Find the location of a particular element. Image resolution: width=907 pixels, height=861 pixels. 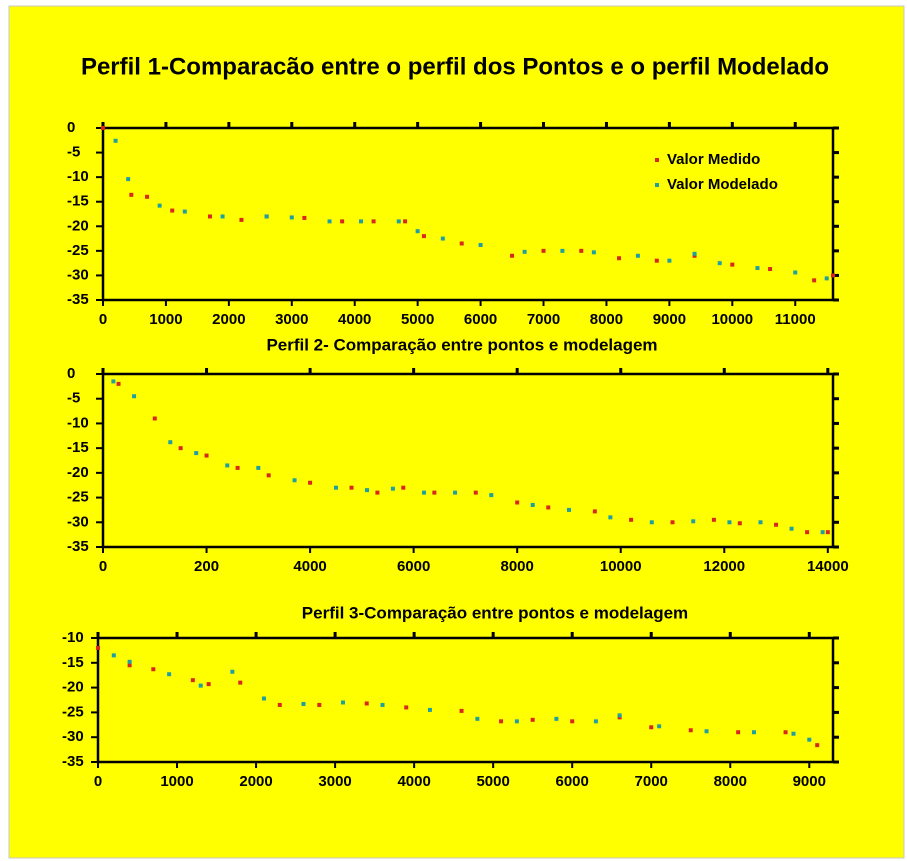

x-tick-label: 3000 is located at coordinates (291, 319).